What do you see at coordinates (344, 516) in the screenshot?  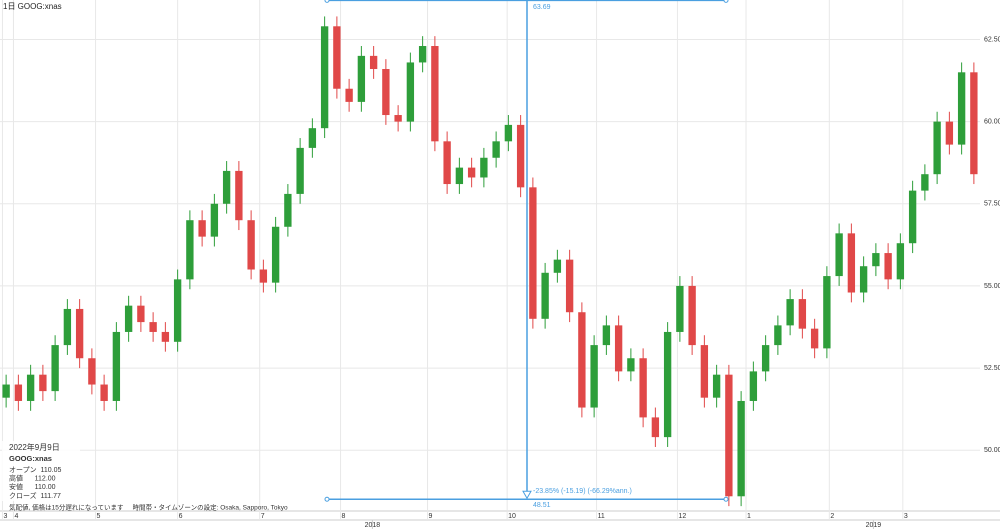 I see `x-tick-label: 8` at bounding box center [344, 516].